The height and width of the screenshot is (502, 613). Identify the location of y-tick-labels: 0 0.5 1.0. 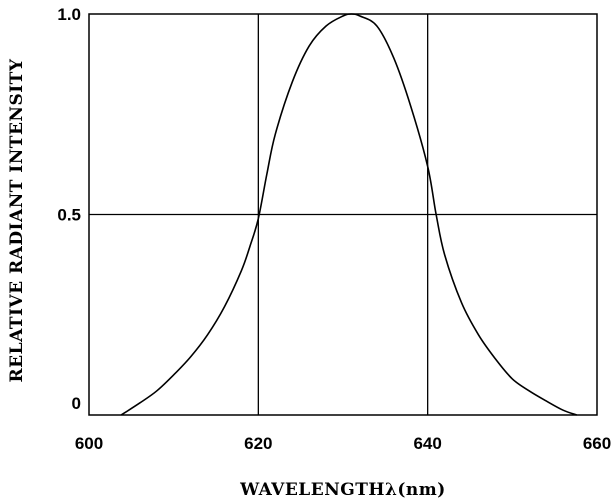
(69, 209).